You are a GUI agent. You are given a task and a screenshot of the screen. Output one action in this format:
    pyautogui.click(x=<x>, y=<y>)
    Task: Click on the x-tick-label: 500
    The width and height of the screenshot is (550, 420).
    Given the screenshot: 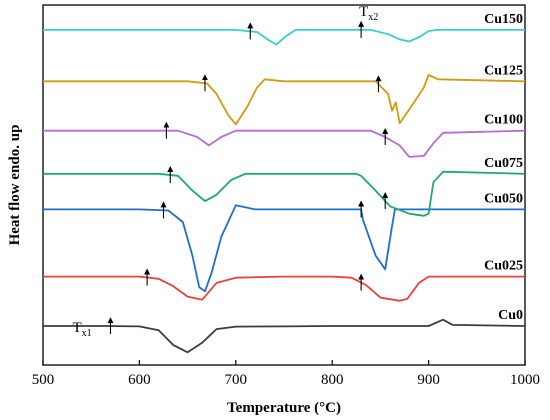 What is the action you would take?
    pyautogui.click(x=43, y=380)
    